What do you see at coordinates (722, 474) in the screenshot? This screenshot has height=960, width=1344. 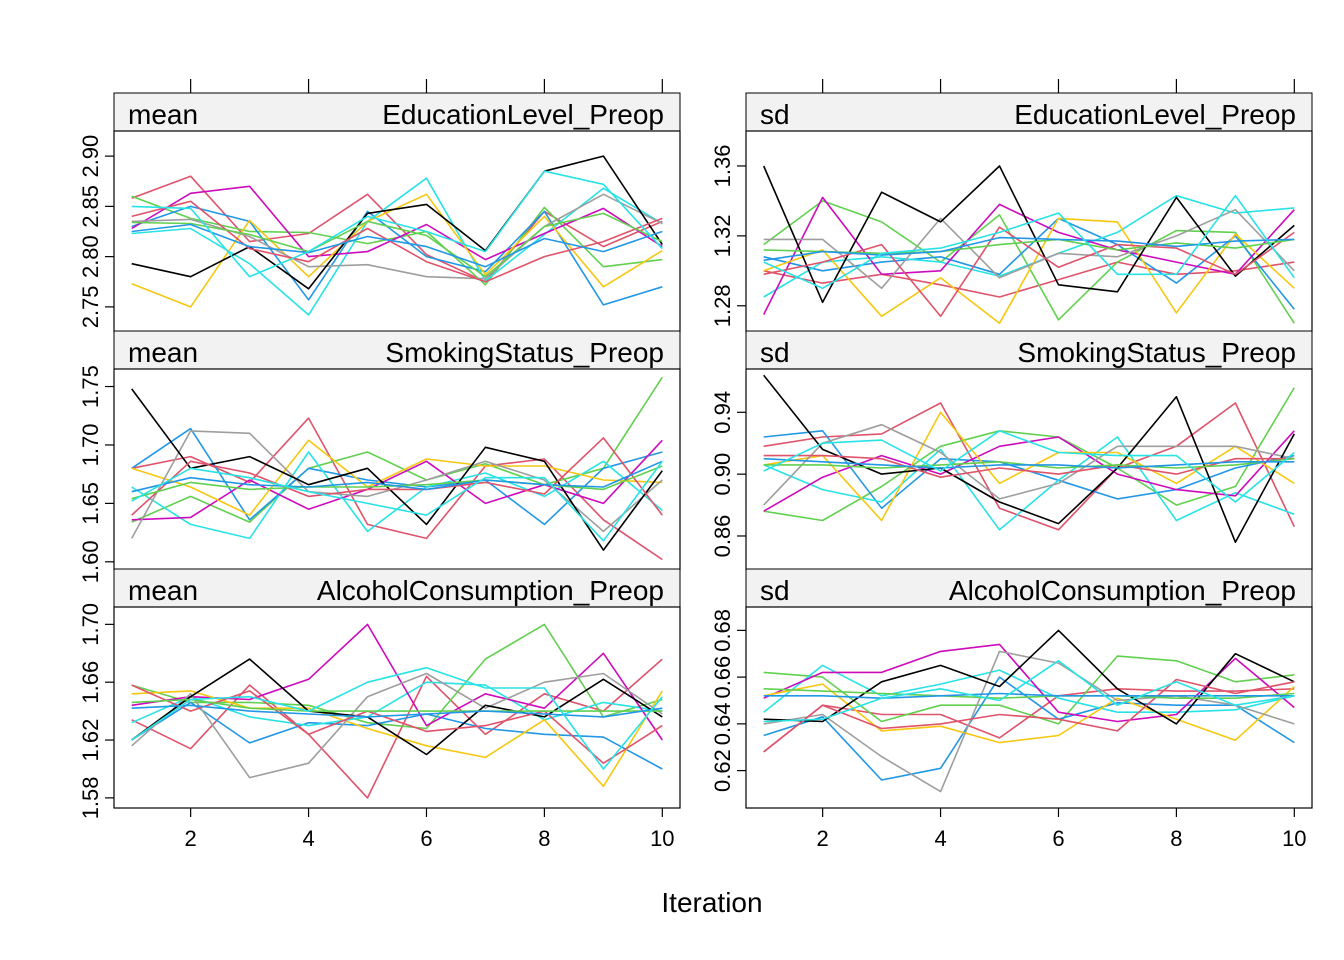 I see `y-tick-label: 0.90` at bounding box center [722, 474].